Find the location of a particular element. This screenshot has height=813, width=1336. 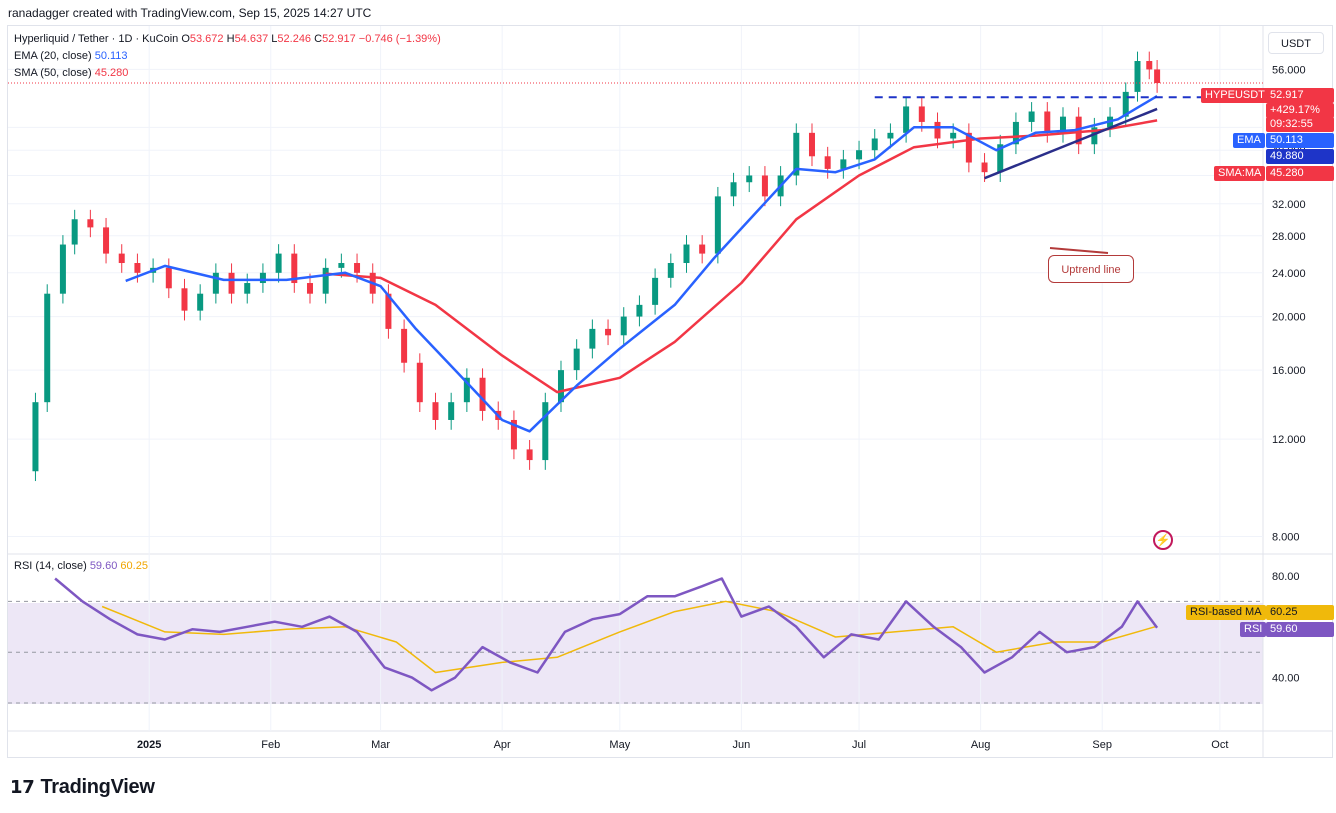

time-axis-label: Sep is located at coordinates (1102, 745).